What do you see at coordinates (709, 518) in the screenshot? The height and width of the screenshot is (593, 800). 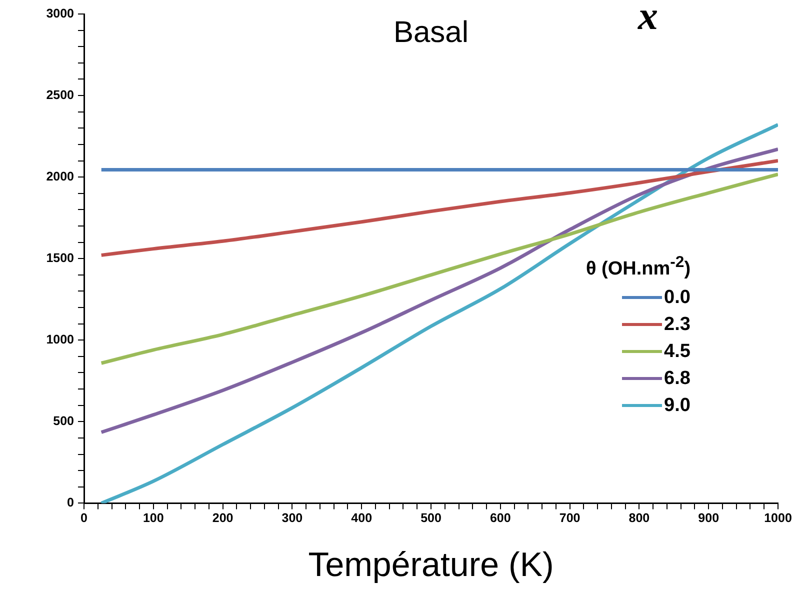 I see `x-tick-label: 900` at bounding box center [709, 518].